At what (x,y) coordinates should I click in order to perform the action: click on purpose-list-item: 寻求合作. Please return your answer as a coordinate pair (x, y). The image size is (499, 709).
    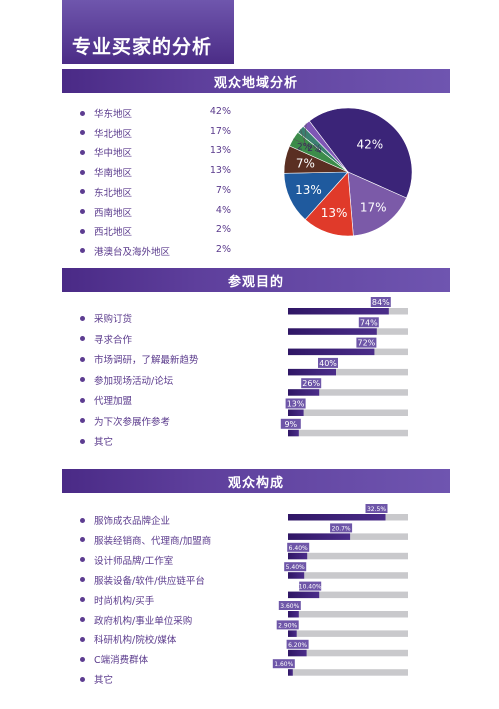
    Looking at the image, I should click on (106, 339).